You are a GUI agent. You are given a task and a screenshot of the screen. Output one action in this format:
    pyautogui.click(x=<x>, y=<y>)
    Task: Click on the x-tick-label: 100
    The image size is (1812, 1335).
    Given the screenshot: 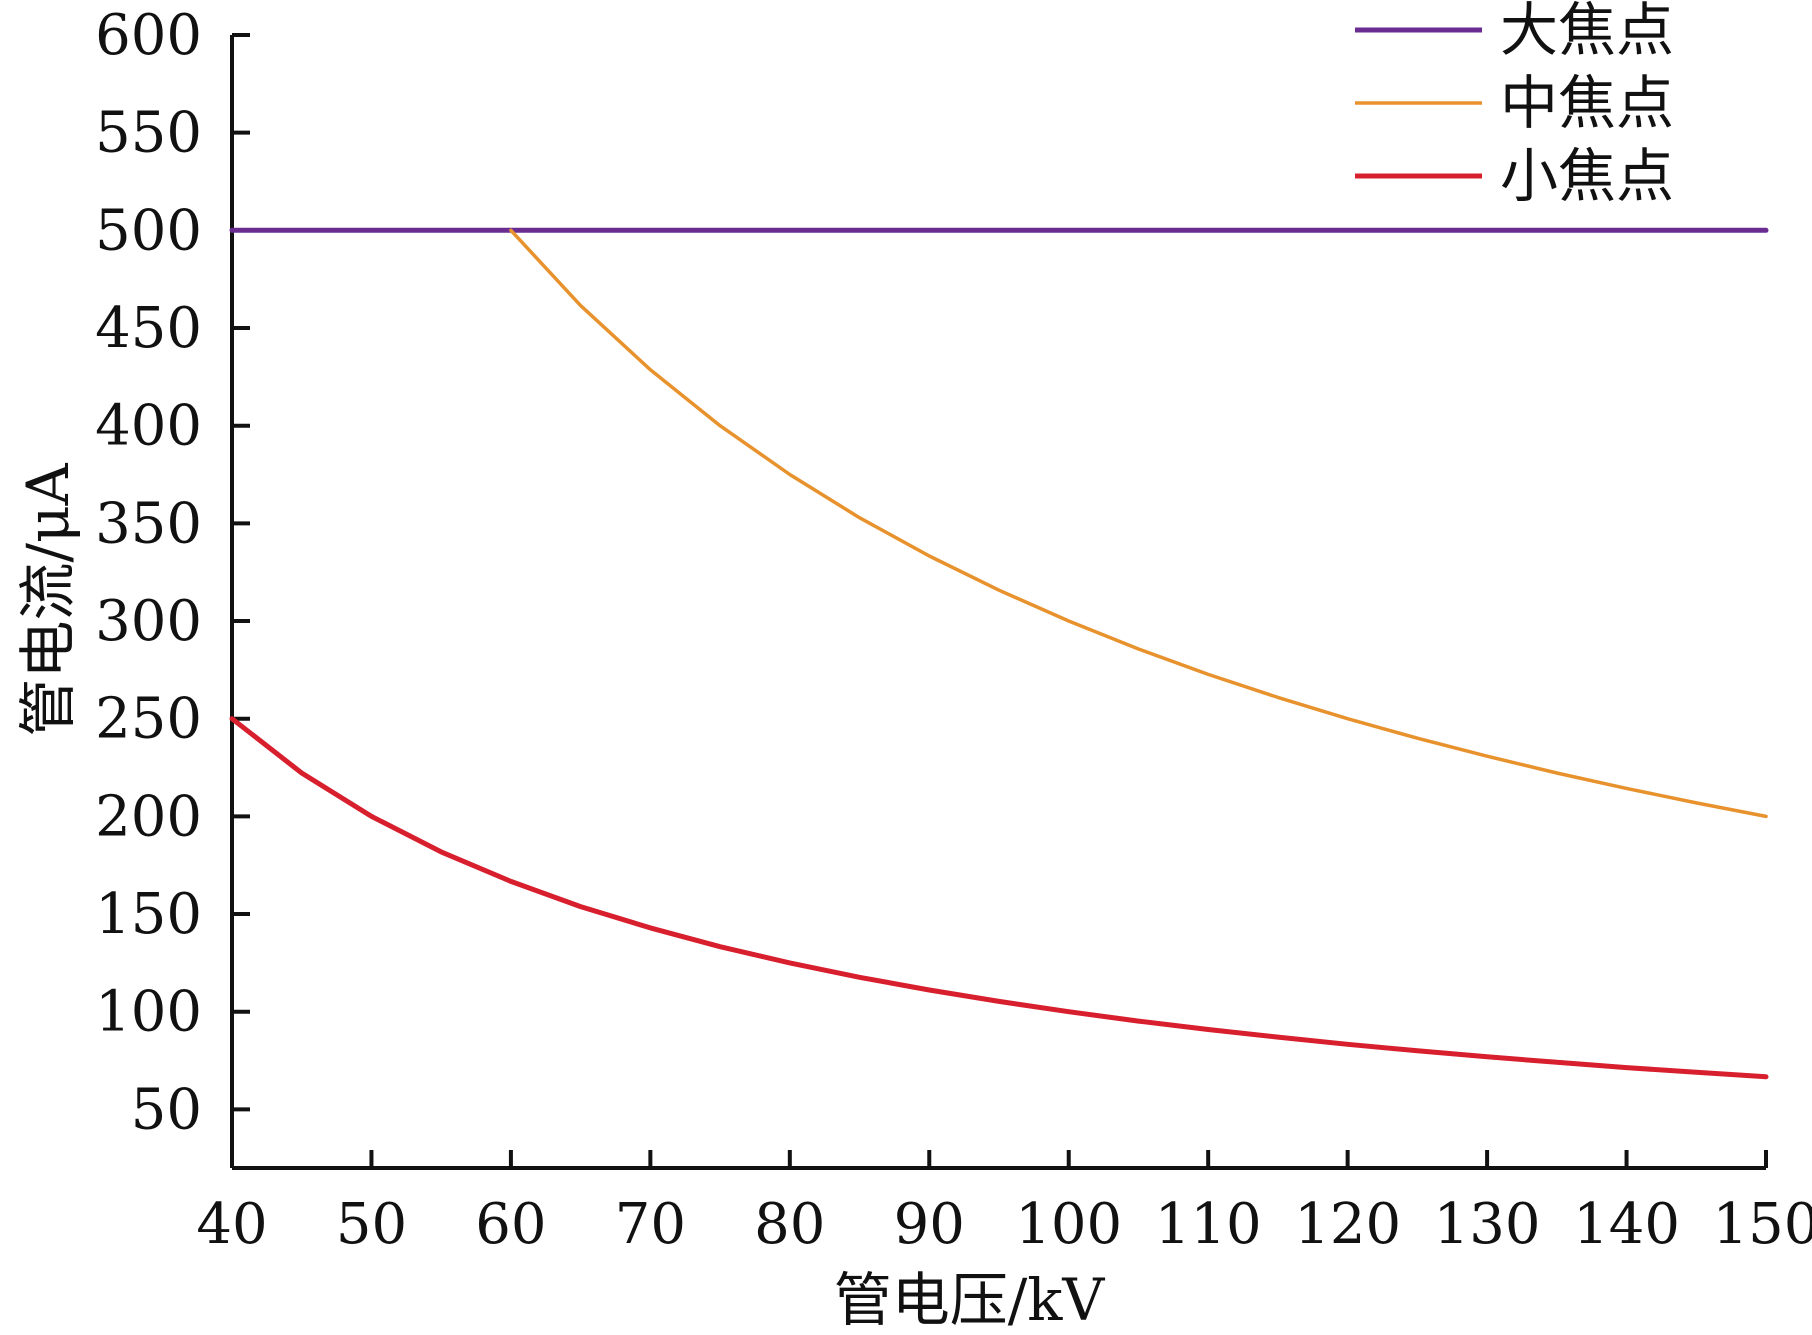 What is the action you would take?
    pyautogui.click(x=1068, y=1224)
    